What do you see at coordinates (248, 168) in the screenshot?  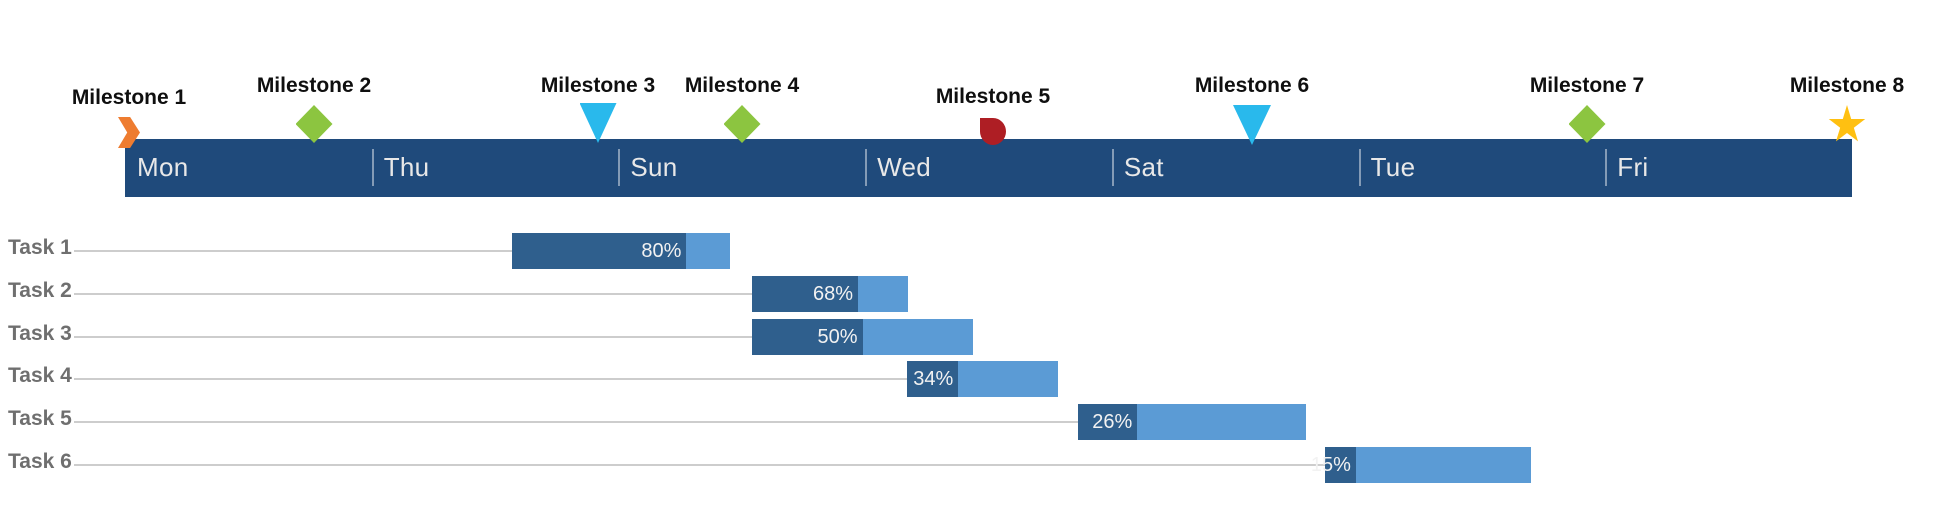 I see `timeline-day-segment: Mon` at bounding box center [248, 168].